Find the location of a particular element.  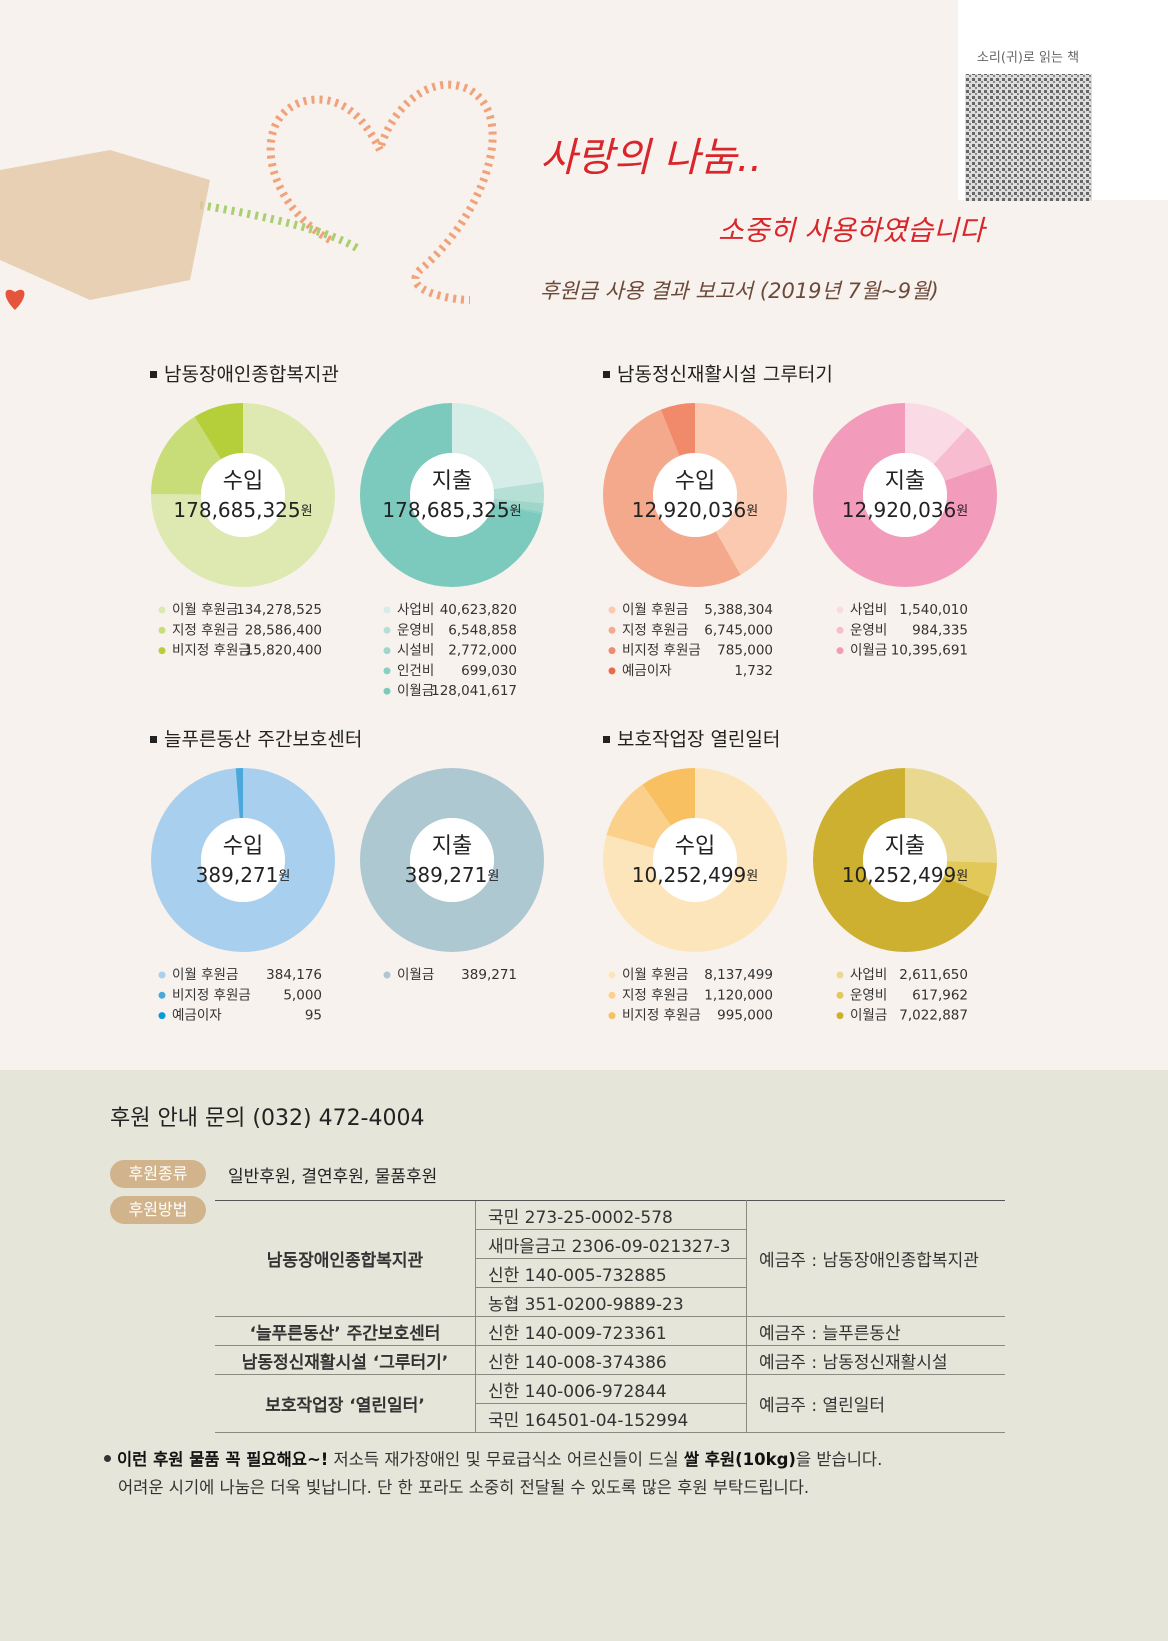

org-name: 보호작업장 ‘열린일터’ is located at coordinates (345, 1403).